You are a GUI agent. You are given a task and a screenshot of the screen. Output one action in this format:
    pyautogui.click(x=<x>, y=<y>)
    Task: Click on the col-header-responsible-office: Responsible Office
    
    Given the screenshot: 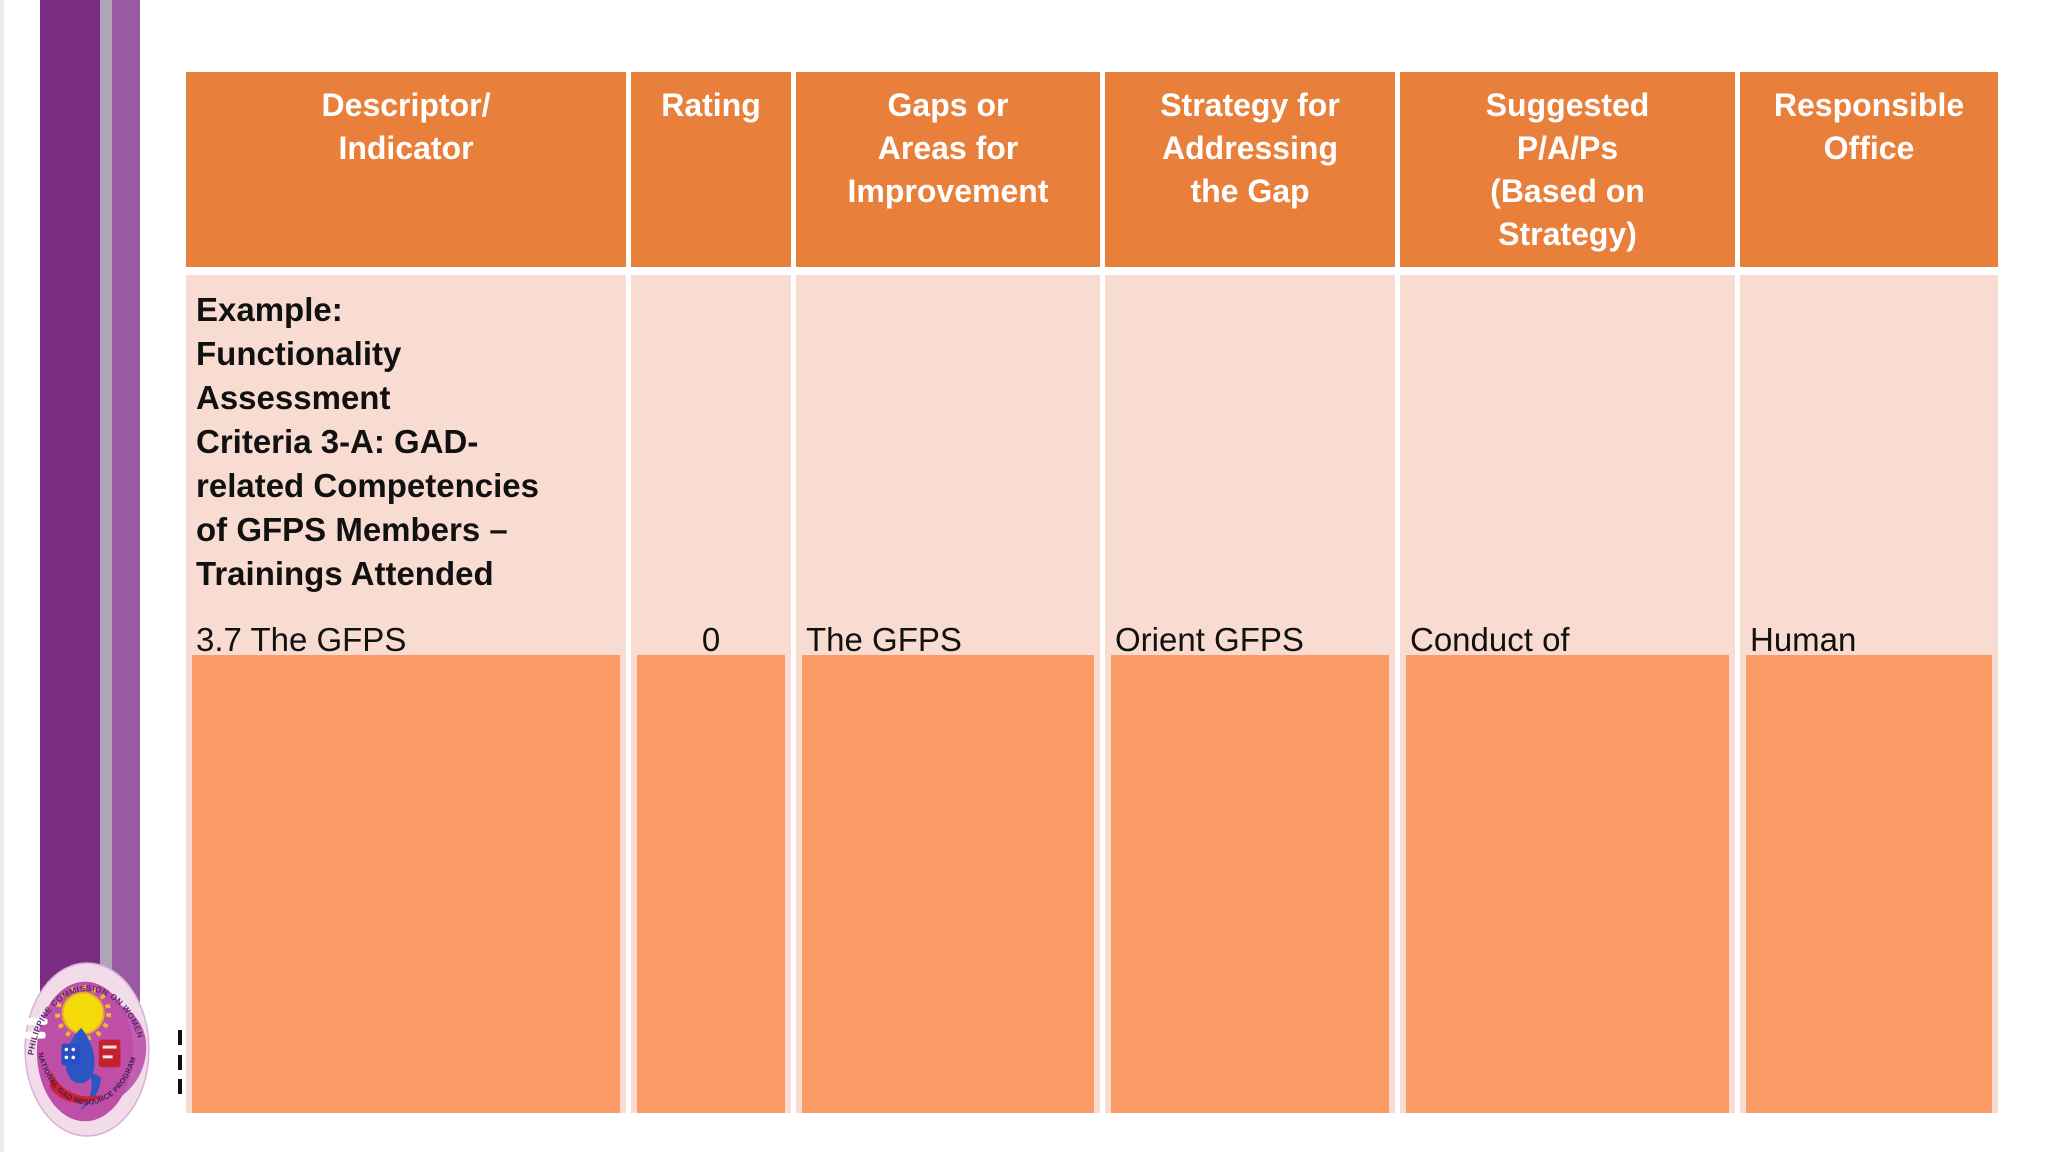 What is the action you would take?
    pyautogui.click(x=1869, y=169)
    